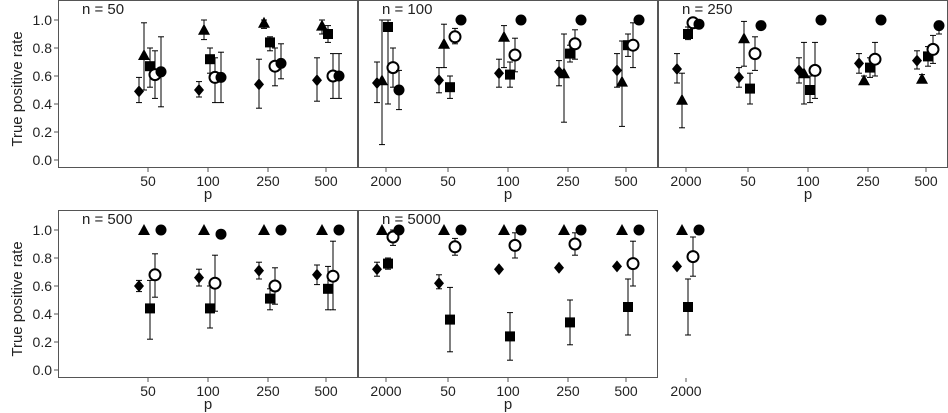 The width and height of the screenshot is (948, 413). Describe the element at coordinates (43, 132) in the screenshot. I see `y-tick-label: 0.2` at that location.